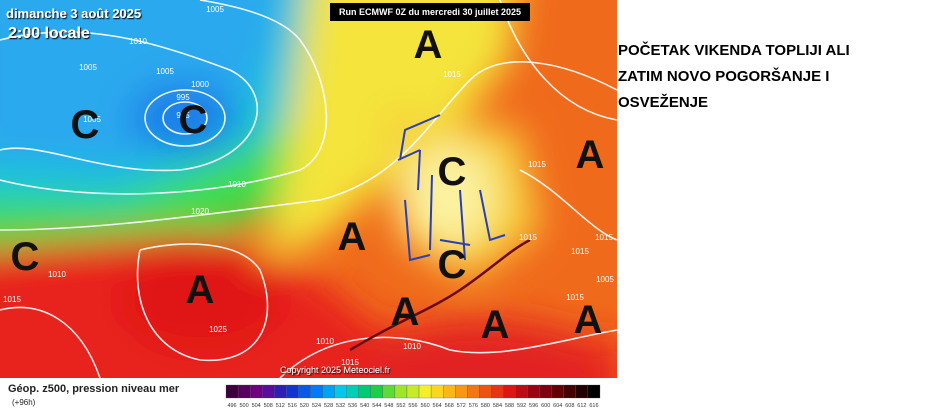 This screenshot has width=940, height=411. I want to click on scale-label: 536, so click(352, 406).